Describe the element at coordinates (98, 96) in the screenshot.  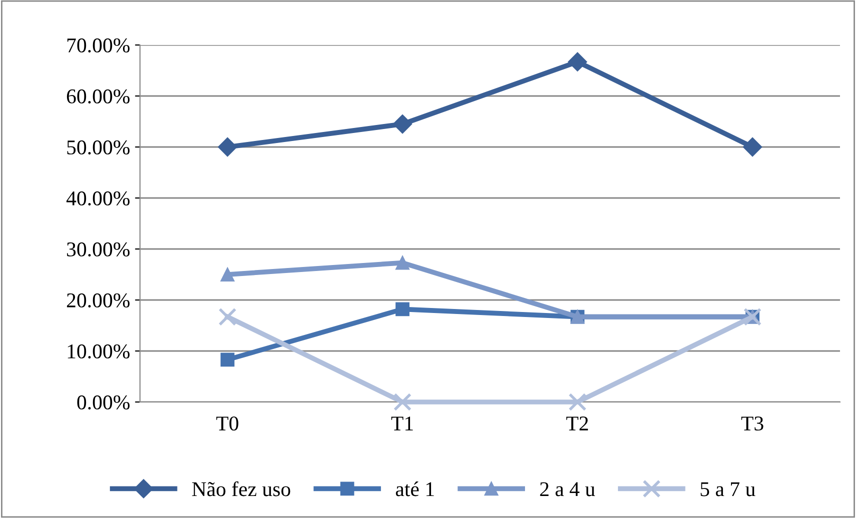
I see `y-tick-label: 60.00%` at that location.